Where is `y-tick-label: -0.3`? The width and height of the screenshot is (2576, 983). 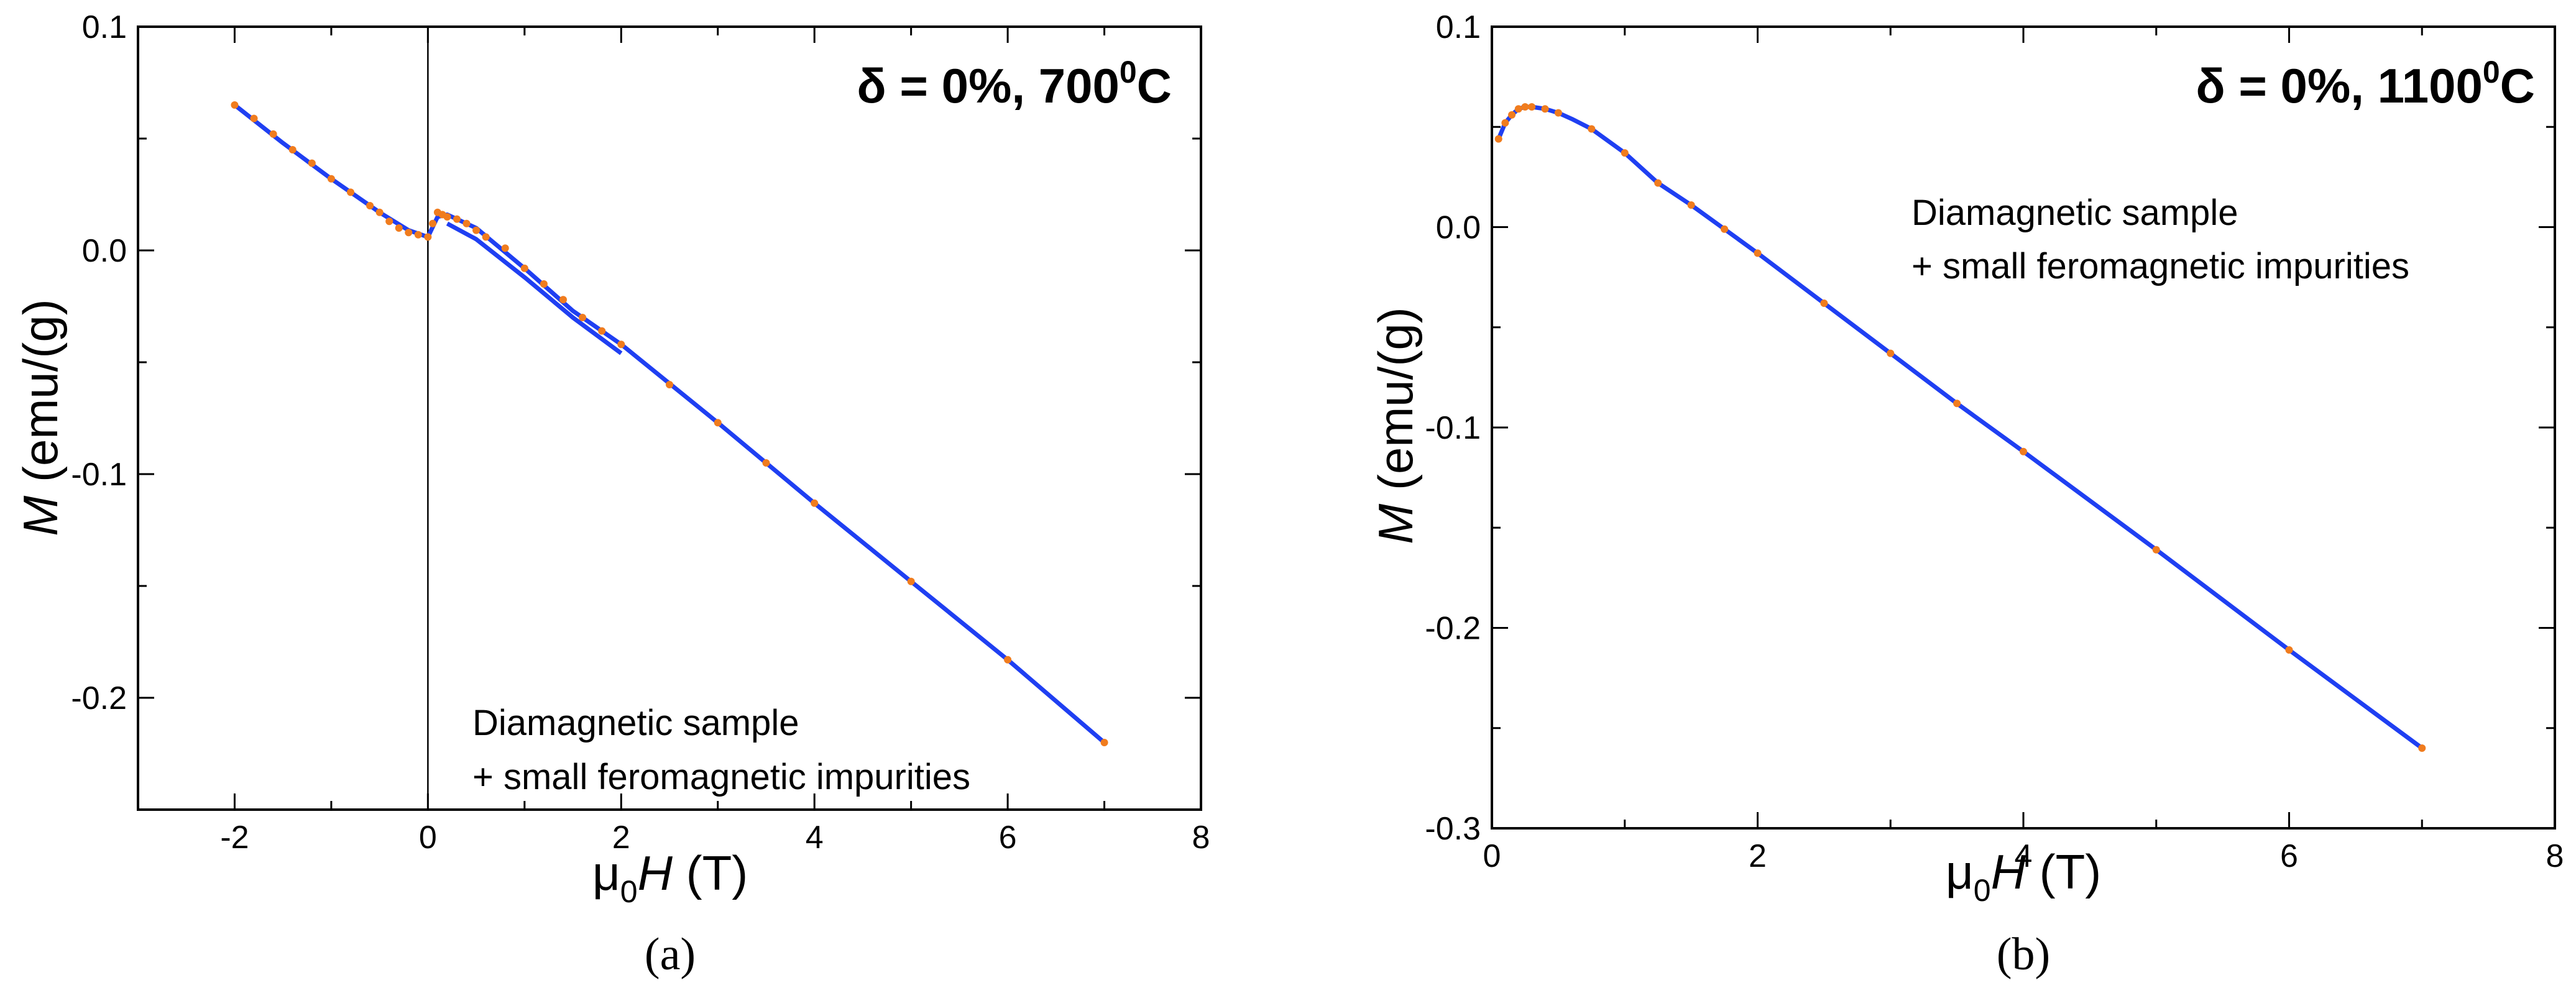
y-tick-label: -0.3 is located at coordinates (1453, 829).